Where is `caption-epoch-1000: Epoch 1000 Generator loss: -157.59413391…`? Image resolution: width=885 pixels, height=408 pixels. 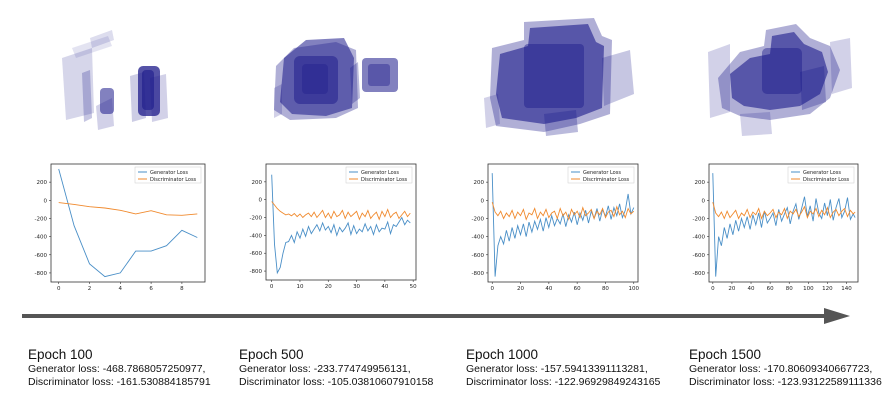
caption-epoch-1000: Epoch 1000 Generator loss: -157.59413391… is located at coordinates (573, 367).